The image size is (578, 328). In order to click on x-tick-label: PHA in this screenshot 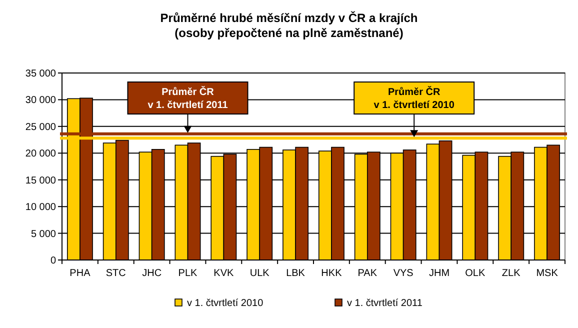, I will do `click(80, 273)`.